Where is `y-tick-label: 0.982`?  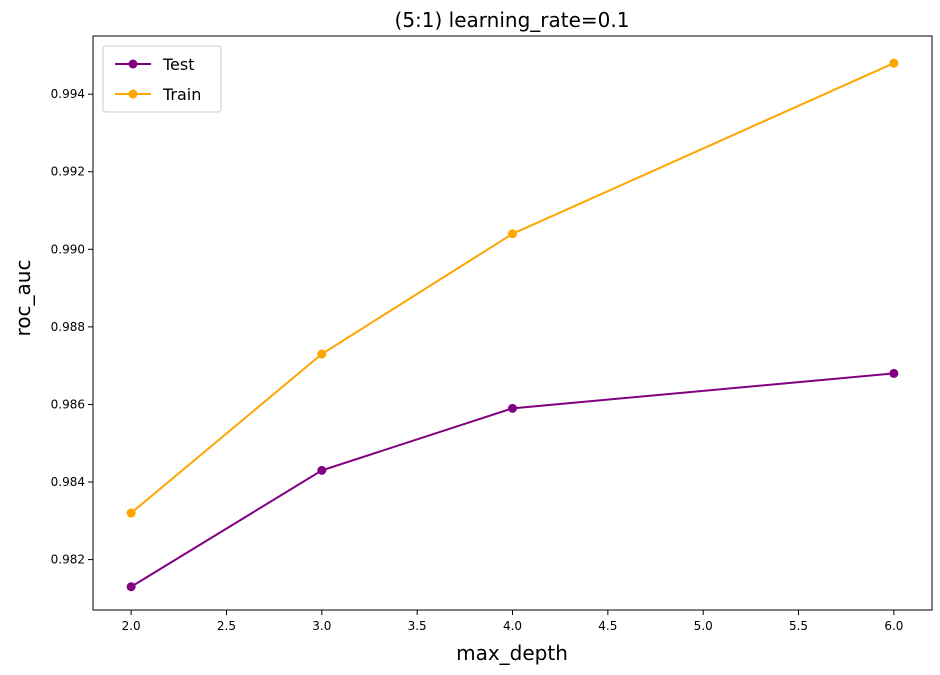 y-tick-label: 0.982 is located at coordinates (68, 560).